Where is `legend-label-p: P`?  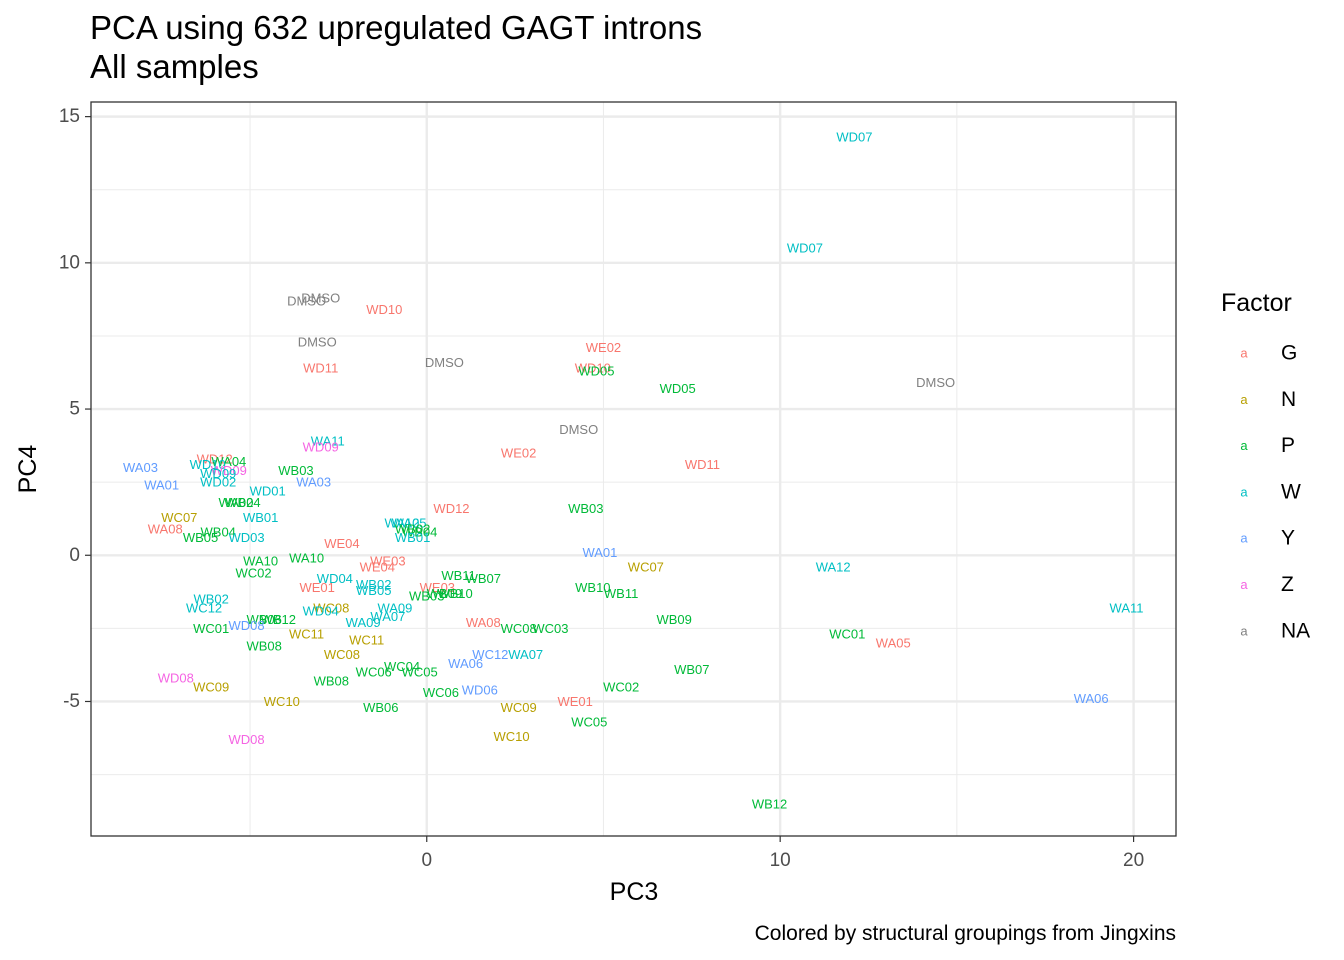 legend-label-p: P is located at coordinates (1288, 445).